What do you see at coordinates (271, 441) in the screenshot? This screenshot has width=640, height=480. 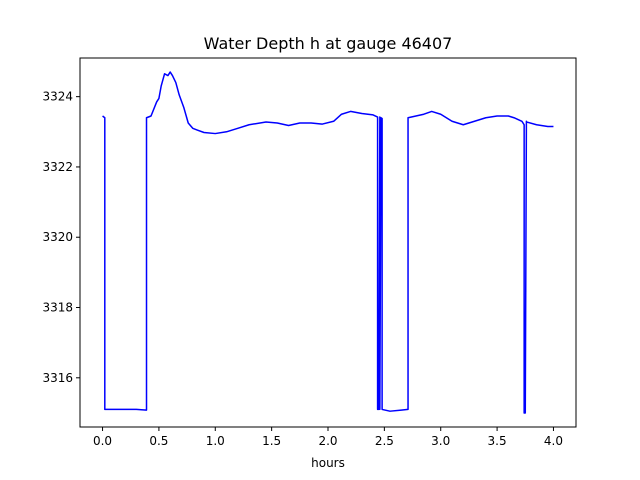 I see `x-tick-label: 1.5` at bounding box center [271, 441].